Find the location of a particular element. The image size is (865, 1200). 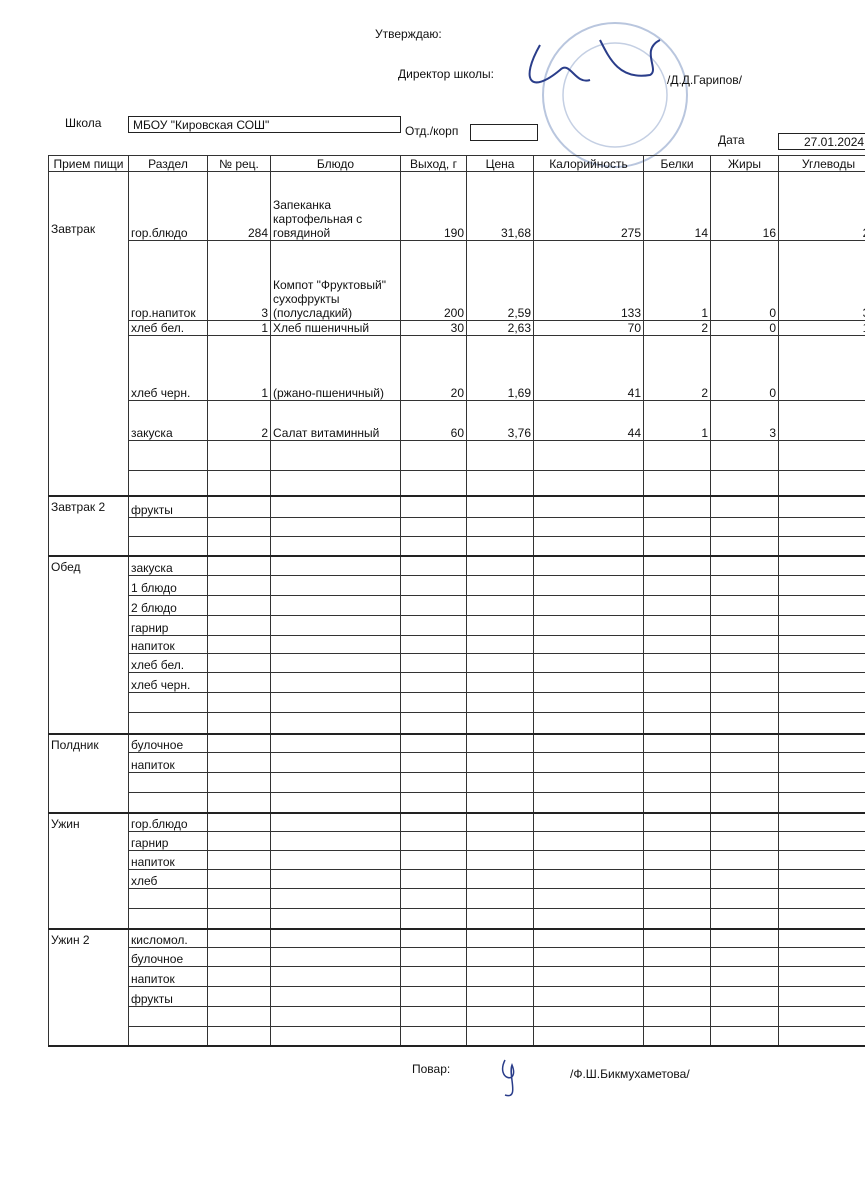

menu-row: хлеб черн.1(ржано-пшеничный)201,6941208 is located at coordinates (457, 368).